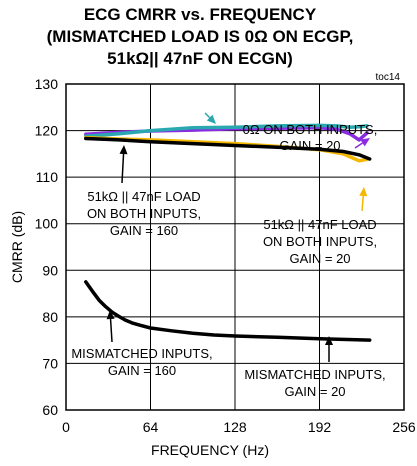 This screenshot has width=417, height=466. Describe the element at coordinates (141, 353) in the screenshot. I see `annotation-mismatched-gain160-line-1: MISMATCHED INPUTS,` at that location.